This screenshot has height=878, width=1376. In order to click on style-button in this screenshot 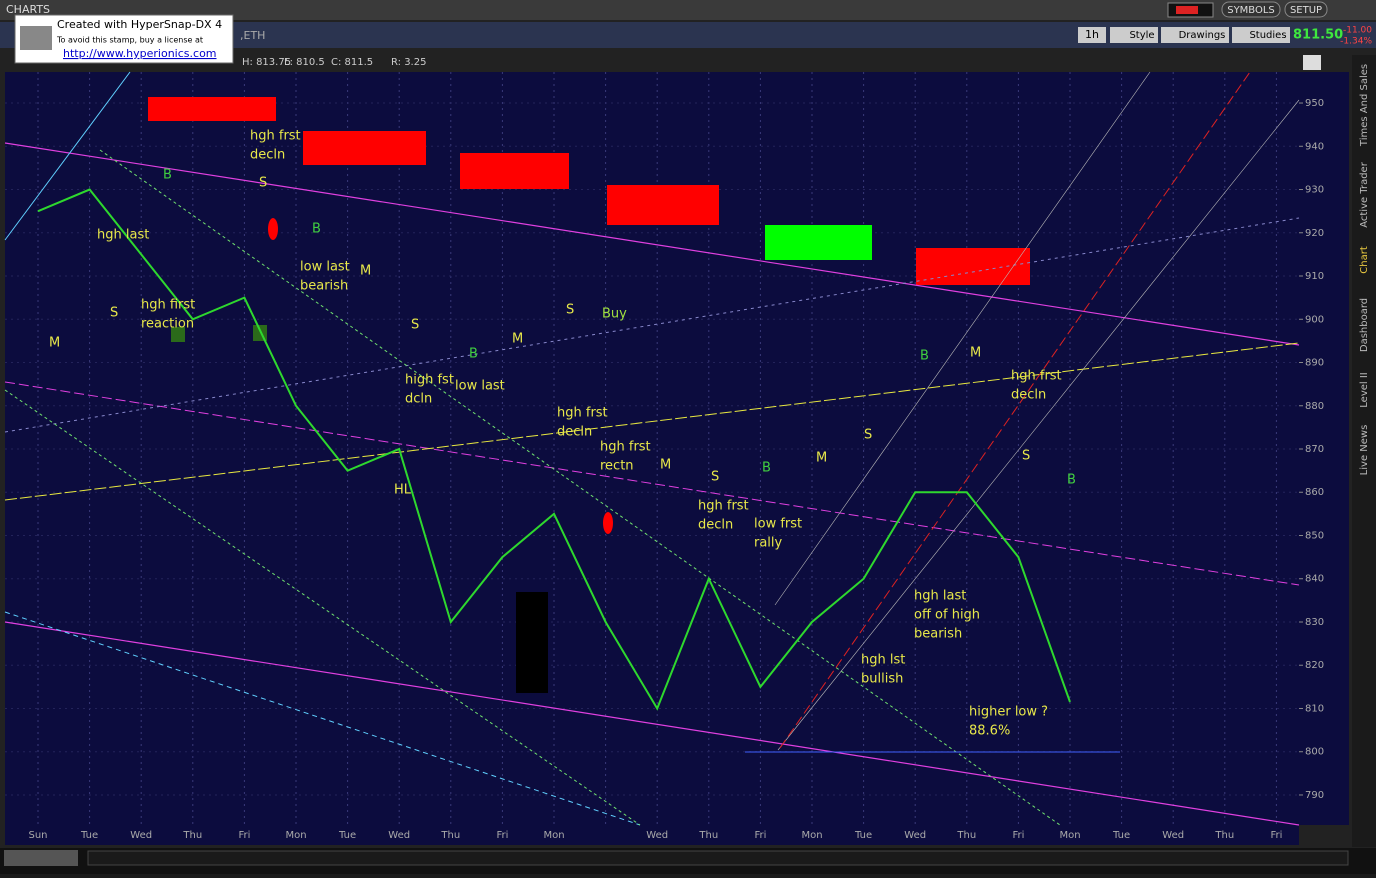, I will do `click(1134, 35)`.